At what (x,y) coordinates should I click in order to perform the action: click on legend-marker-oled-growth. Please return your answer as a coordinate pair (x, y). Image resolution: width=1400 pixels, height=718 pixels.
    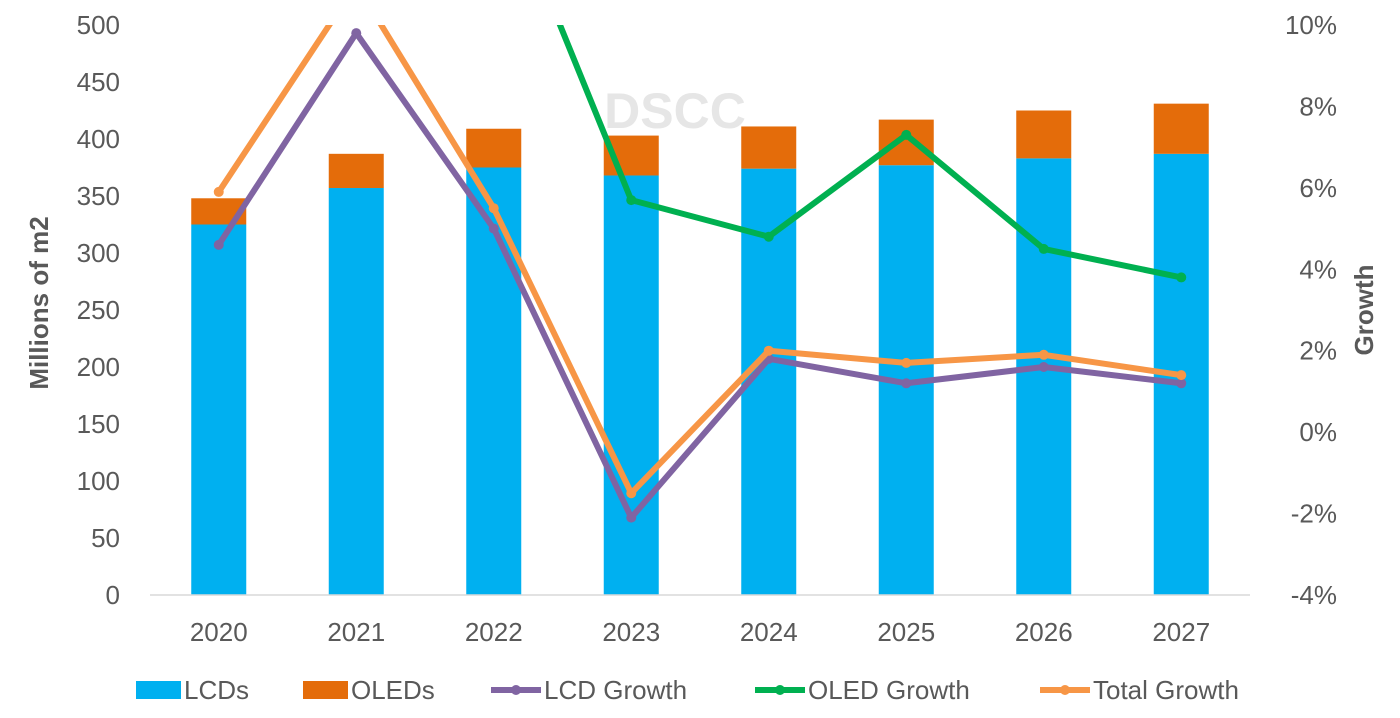
    Looking at the image, I should click on (780, 690).